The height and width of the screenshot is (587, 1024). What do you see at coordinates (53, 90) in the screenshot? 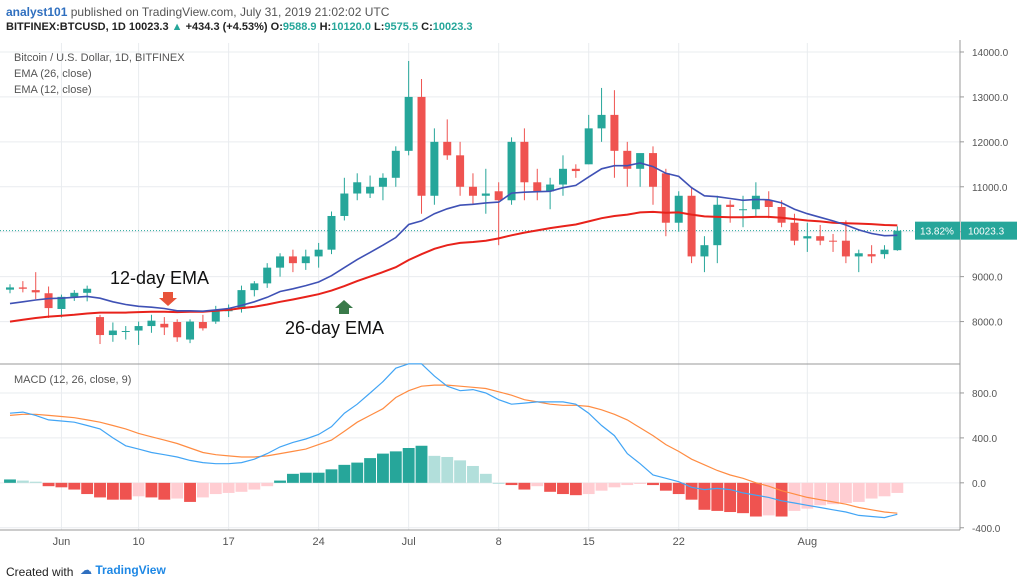
I see `ema12-legend: EMA (12, close)` at bounding box center [53, 90].